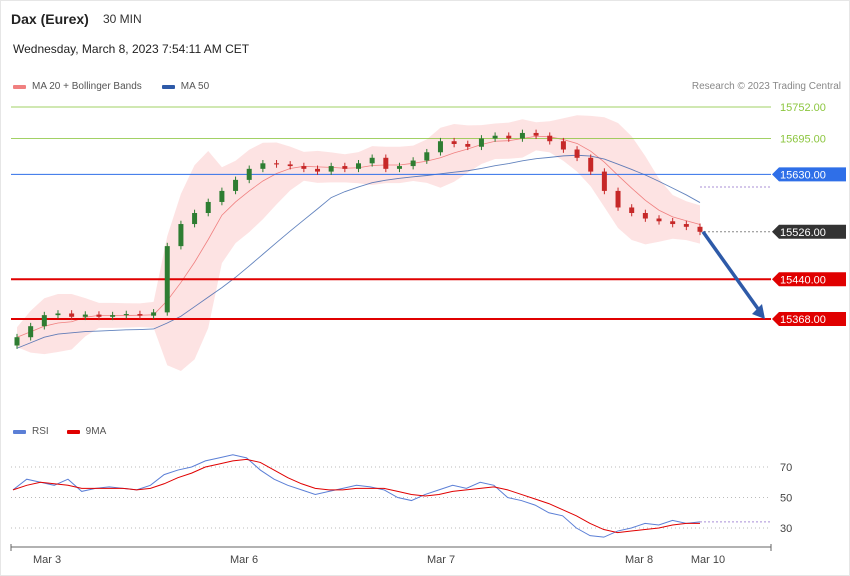 The width and height of the screenshot is (850, 576). Describe the element at coordinates (47, 560) in the screenshot. I see `x-tick-label-0: Mar 3` at that location.